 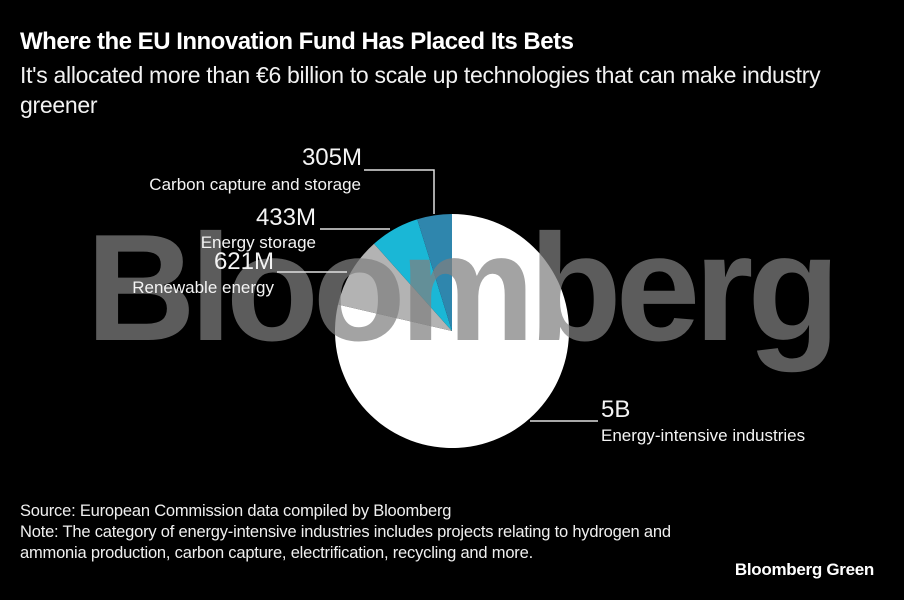 I want to click on label-value-eii: 5B, so click(x=616, y=409).